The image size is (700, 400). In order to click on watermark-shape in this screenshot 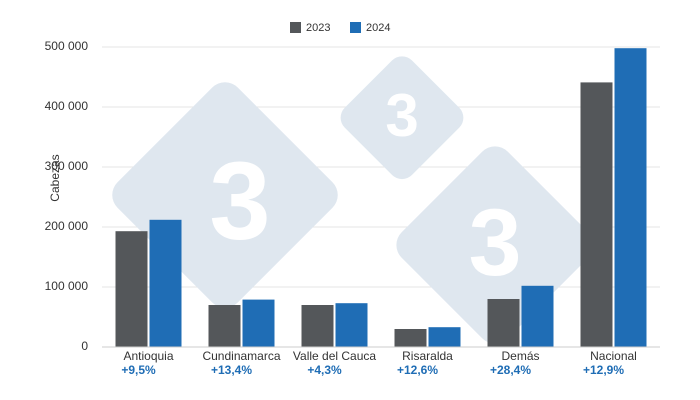, I will do `click(402, 118)`.